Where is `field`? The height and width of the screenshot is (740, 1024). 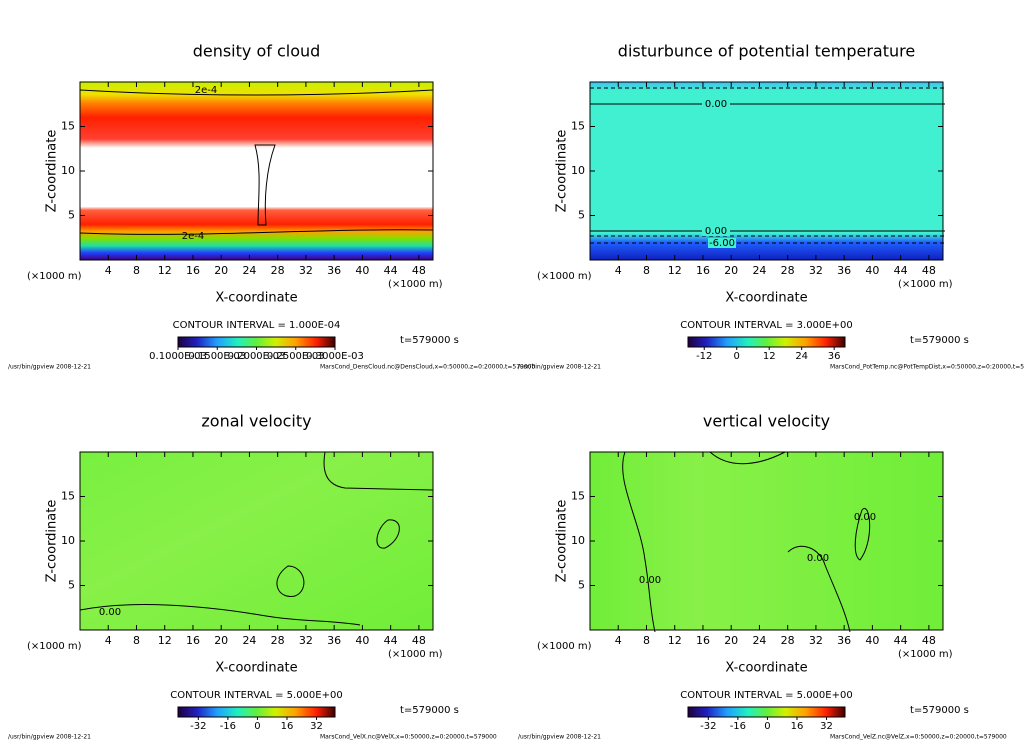 field is located at coordinates (766, 171).